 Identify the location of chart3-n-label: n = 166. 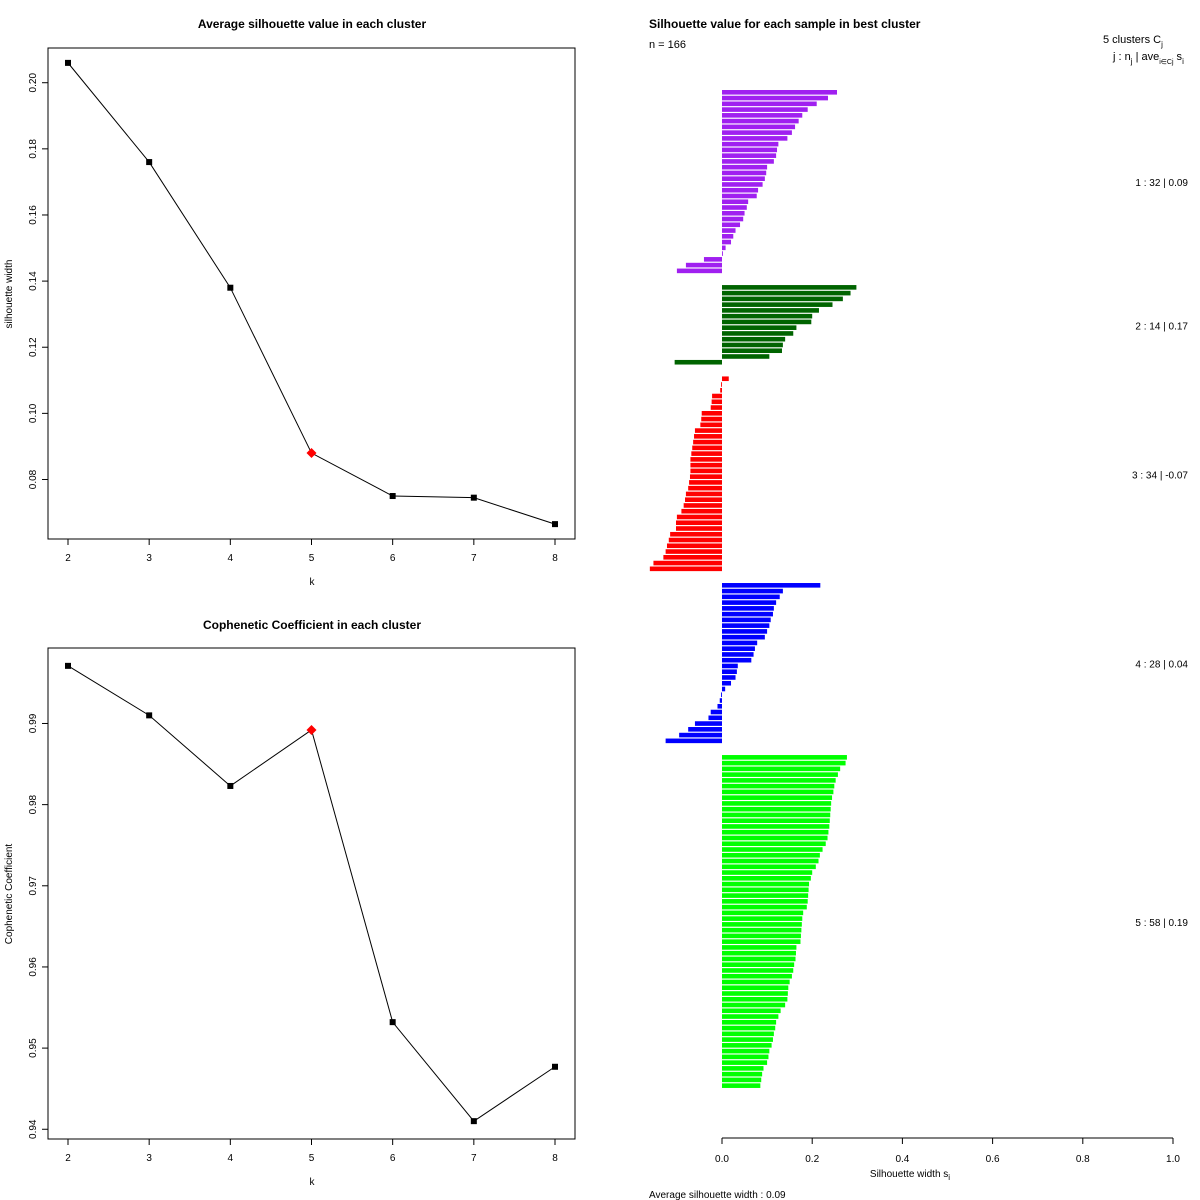
(667, 45).